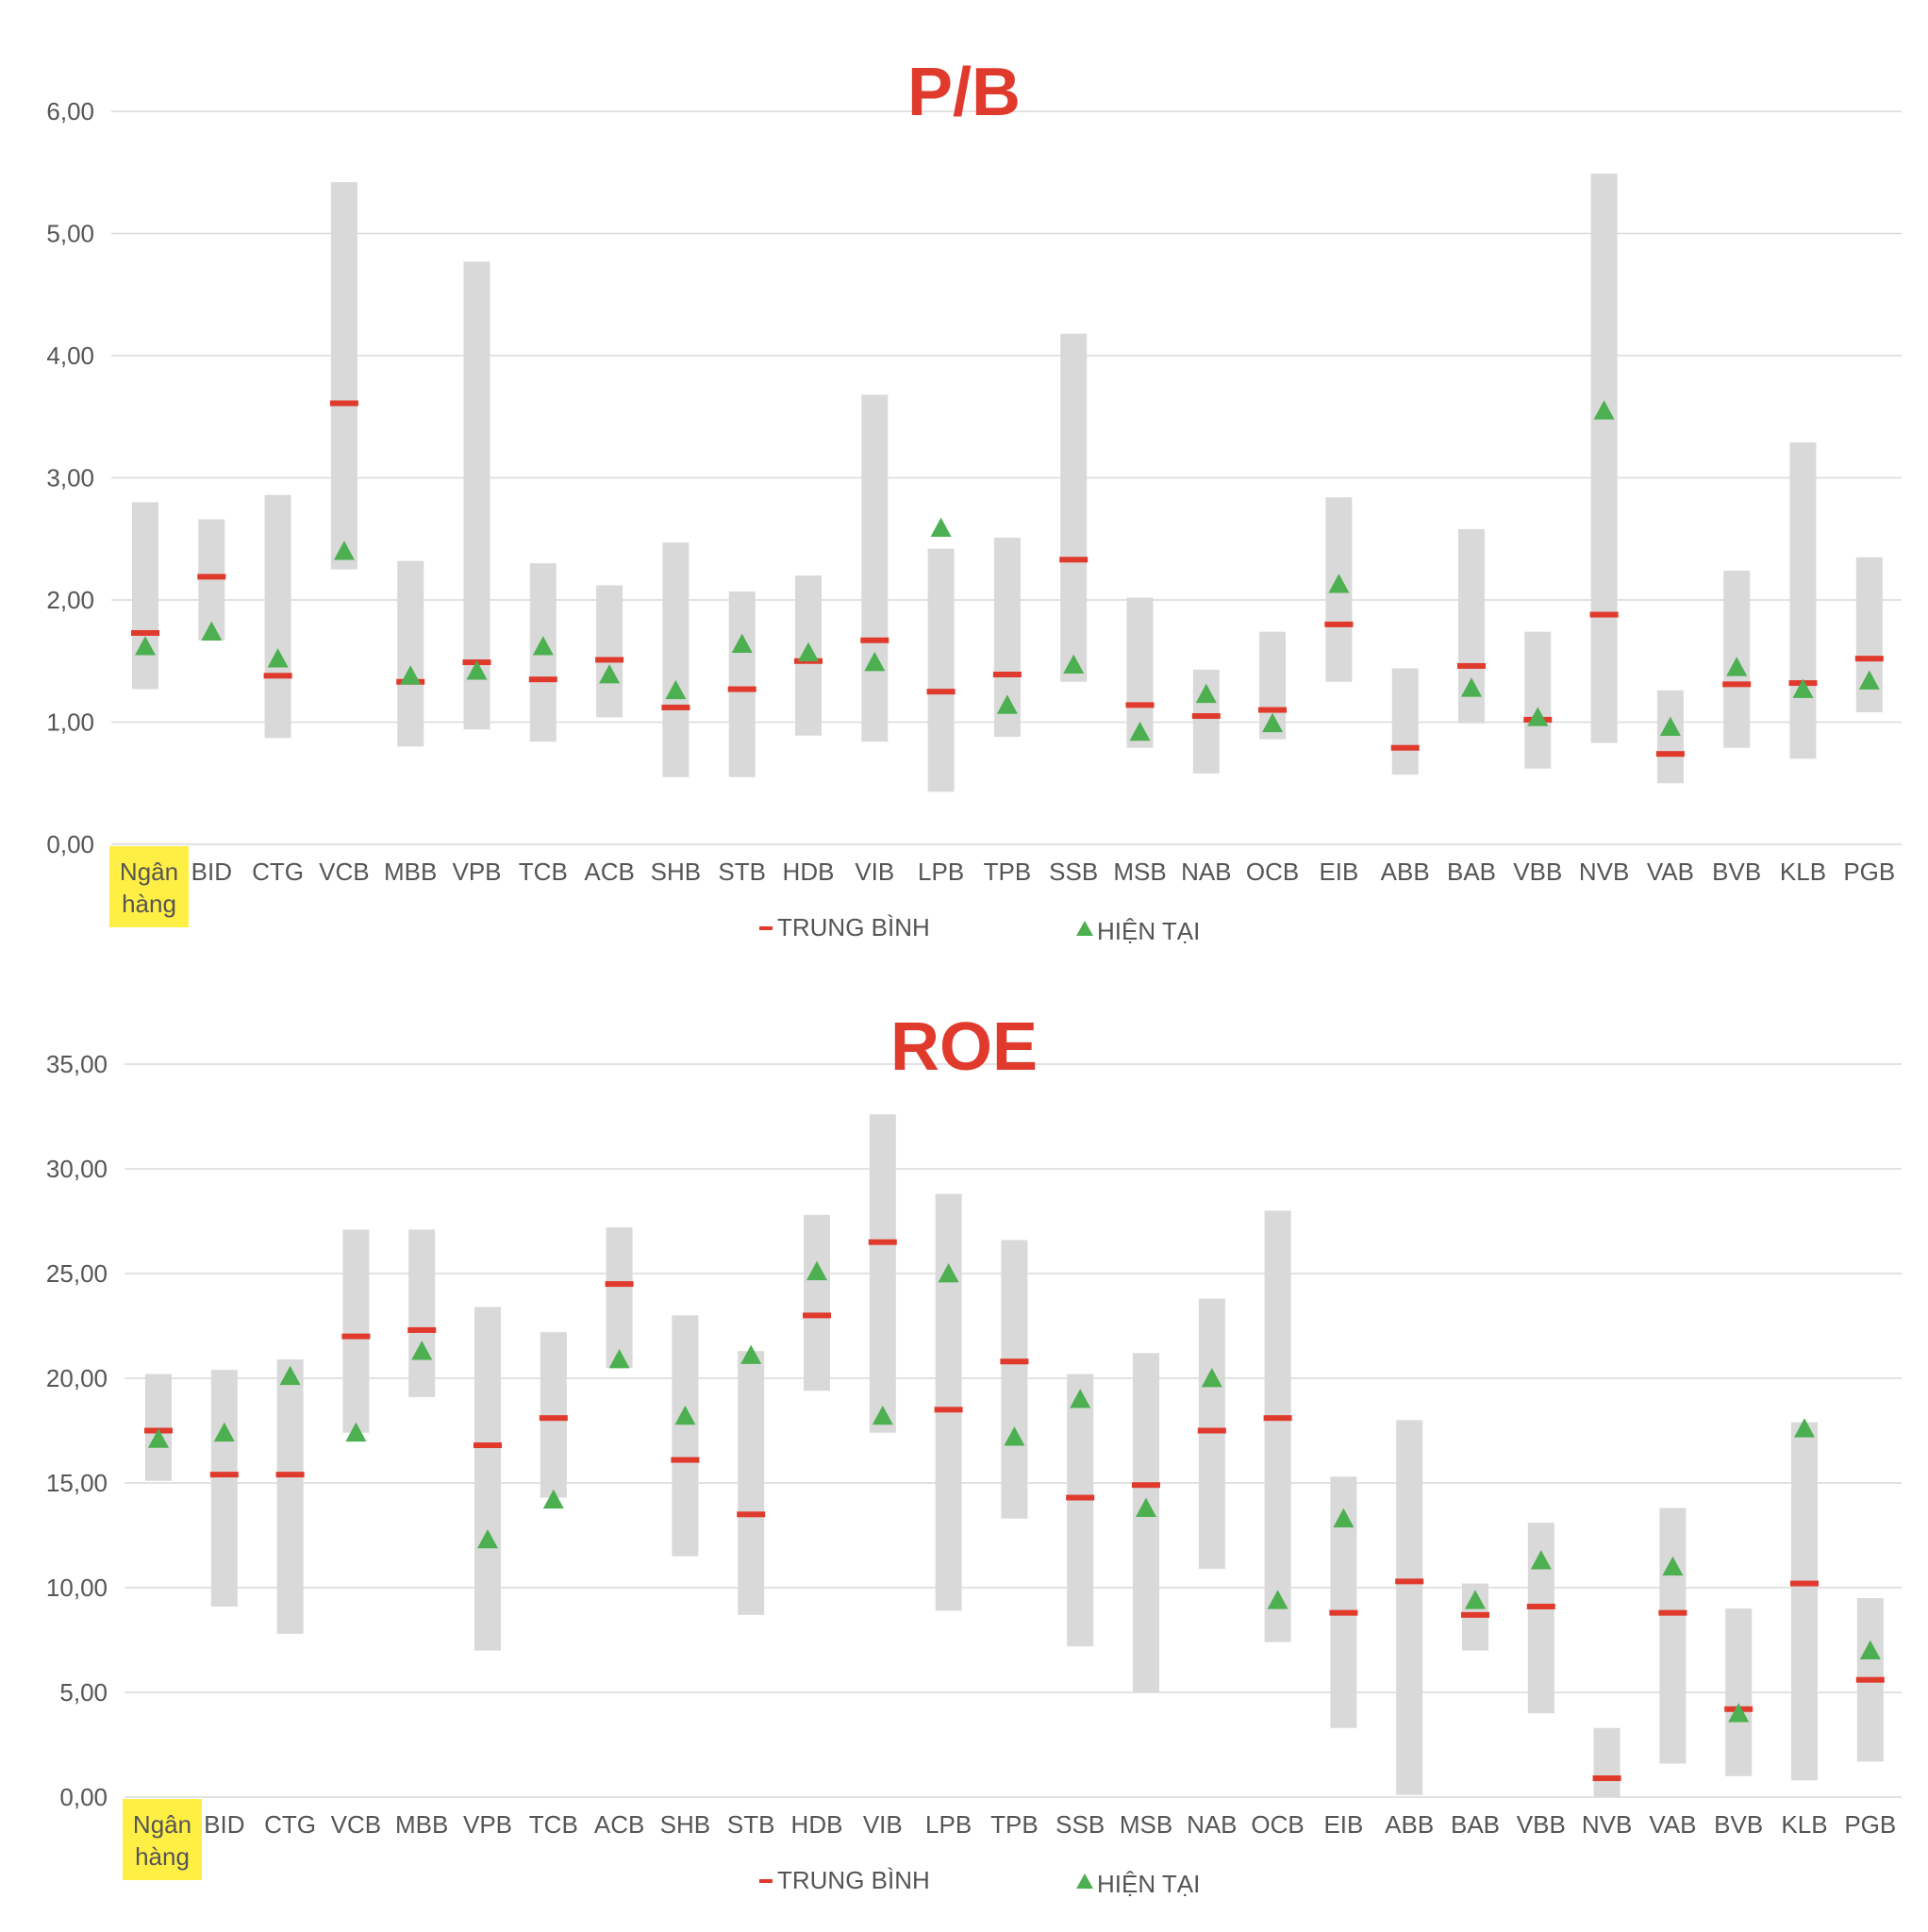  I want to click on roe-range-bar-tcb, so click(553, 1415).